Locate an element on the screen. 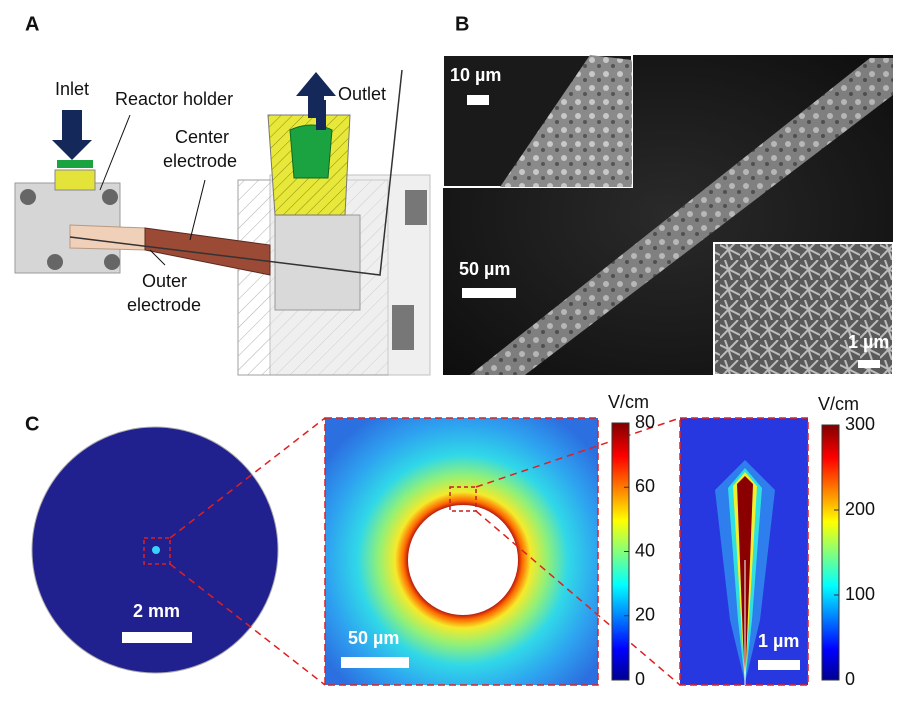  panel-label: B is located at coordinates (462, 24).